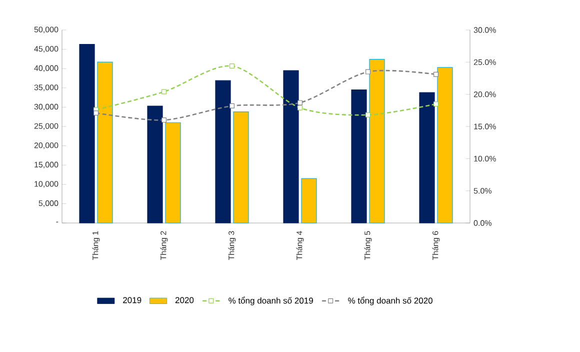 The image size is (580, 352). I want to click on y2-tick-label: 5.0%, so click(483, 191).